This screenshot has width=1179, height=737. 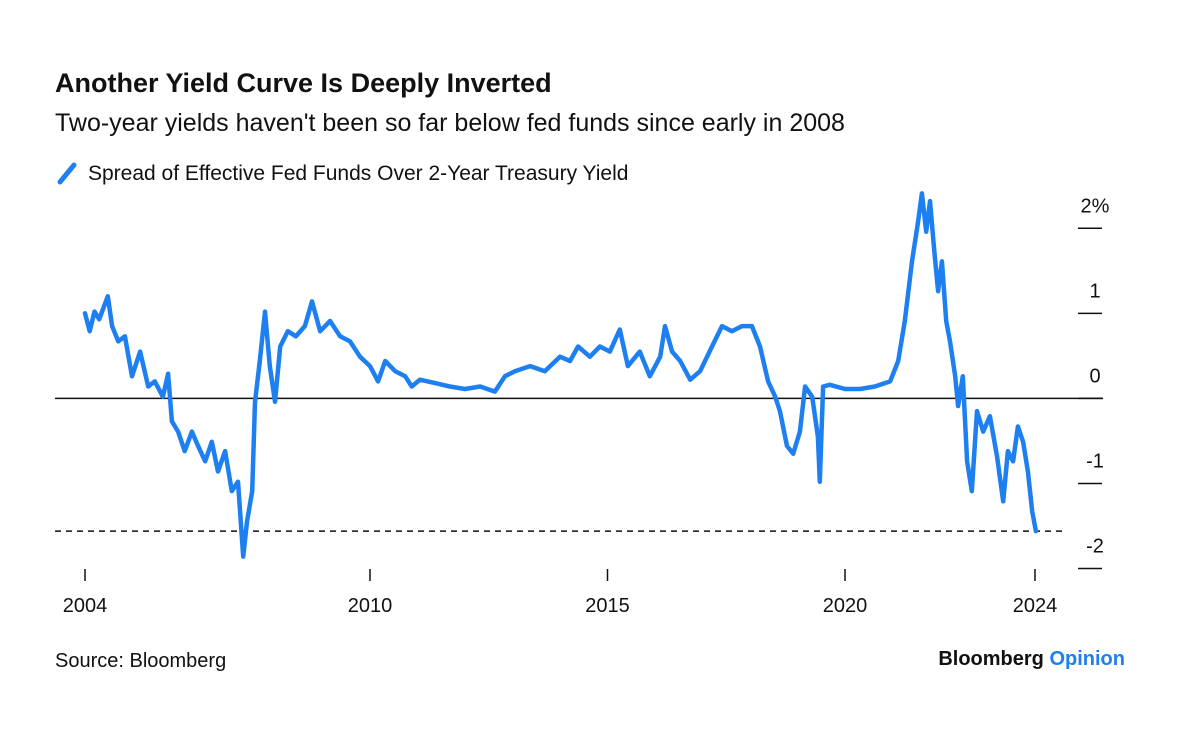 What do you see at coordinates (1094, 291) in the screenshot?
I see `y-tick-label: 1` at bounding box center [1094, 291].